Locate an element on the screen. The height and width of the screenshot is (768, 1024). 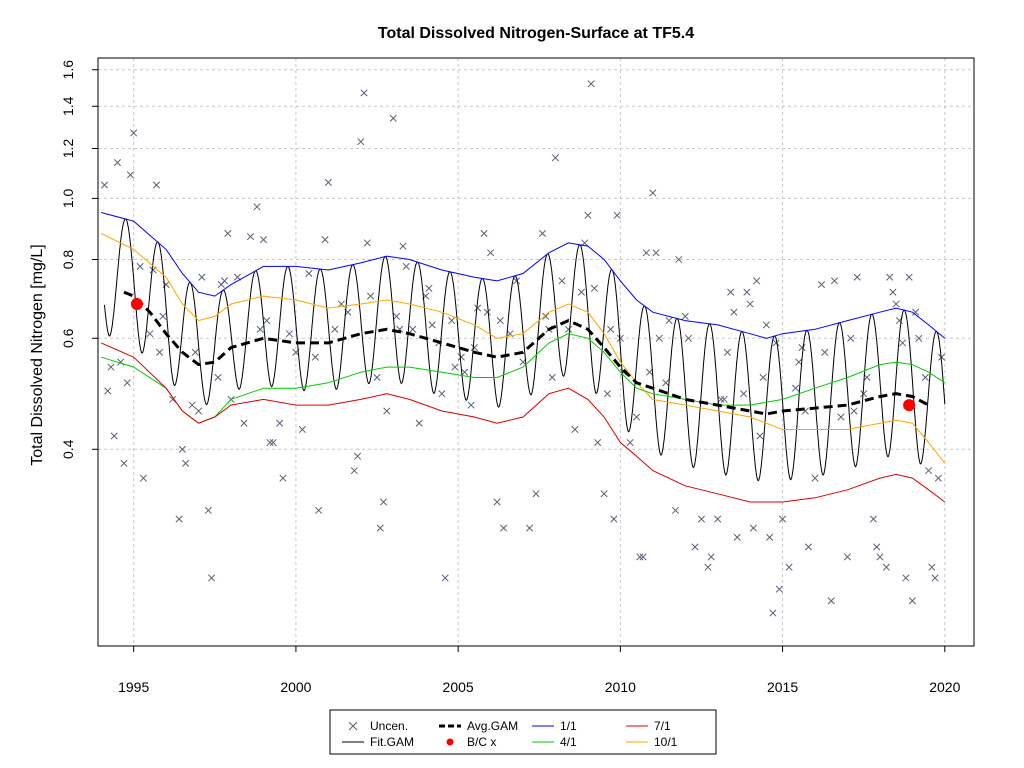
bc-point is located at coordinates (136, 304).